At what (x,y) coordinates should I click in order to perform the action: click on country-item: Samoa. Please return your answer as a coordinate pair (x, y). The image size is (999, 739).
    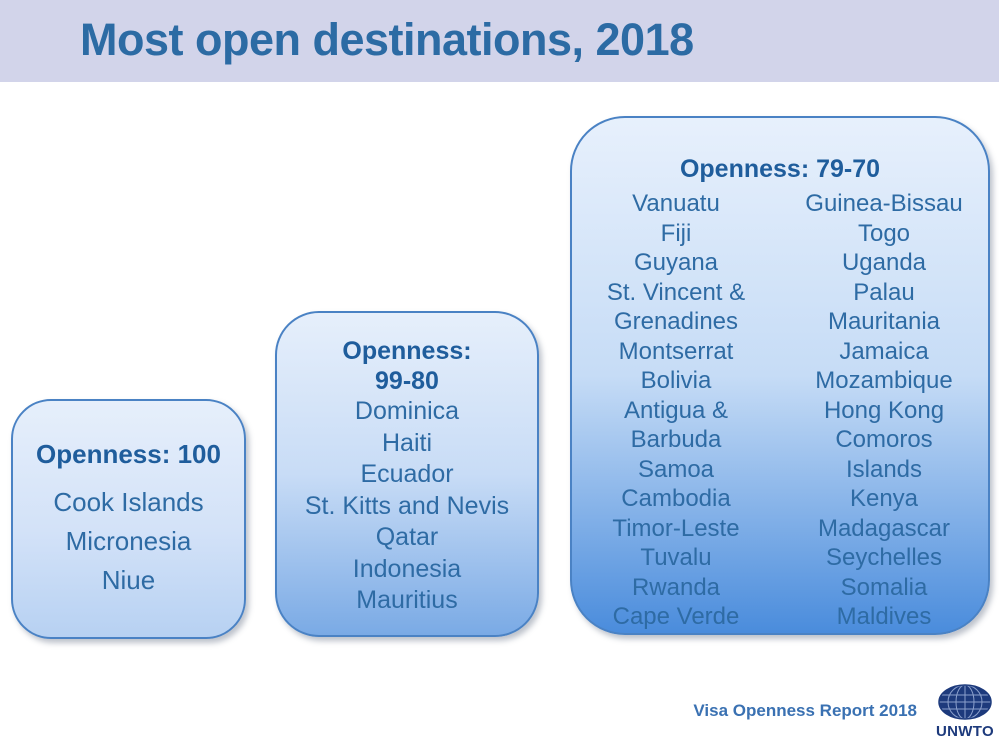
    Looking at the image, I should click on (676, 469).